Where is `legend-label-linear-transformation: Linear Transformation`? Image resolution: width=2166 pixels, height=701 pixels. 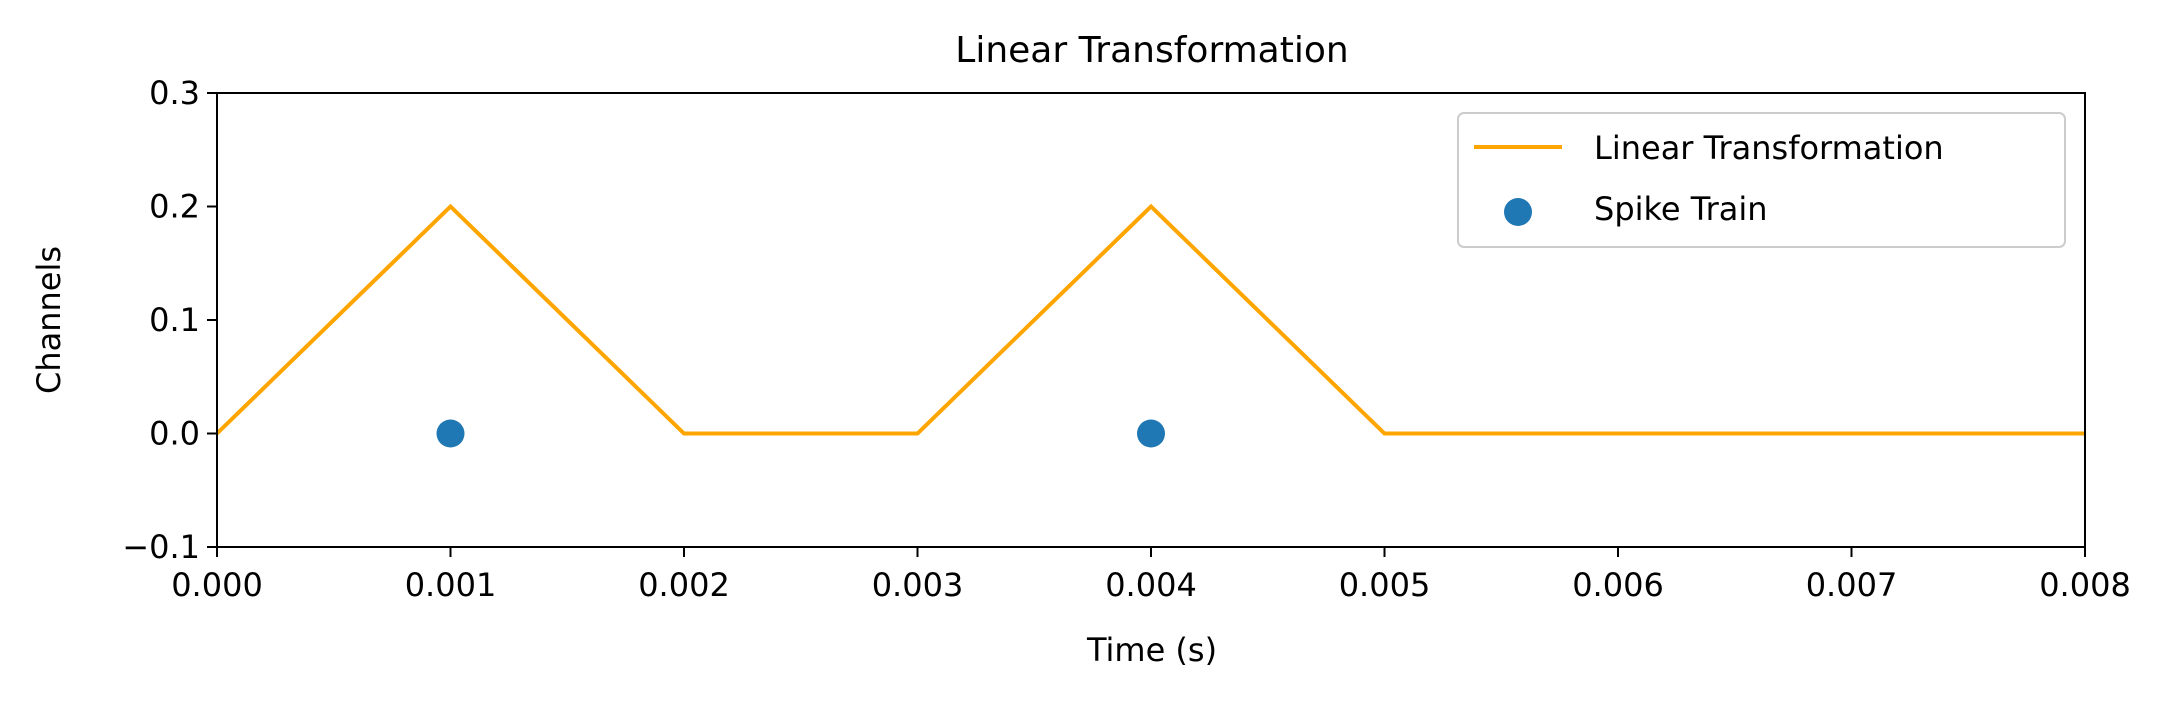
legend-label-linear-transformation: Linear Transformation is located at coordinates (1769, 148).